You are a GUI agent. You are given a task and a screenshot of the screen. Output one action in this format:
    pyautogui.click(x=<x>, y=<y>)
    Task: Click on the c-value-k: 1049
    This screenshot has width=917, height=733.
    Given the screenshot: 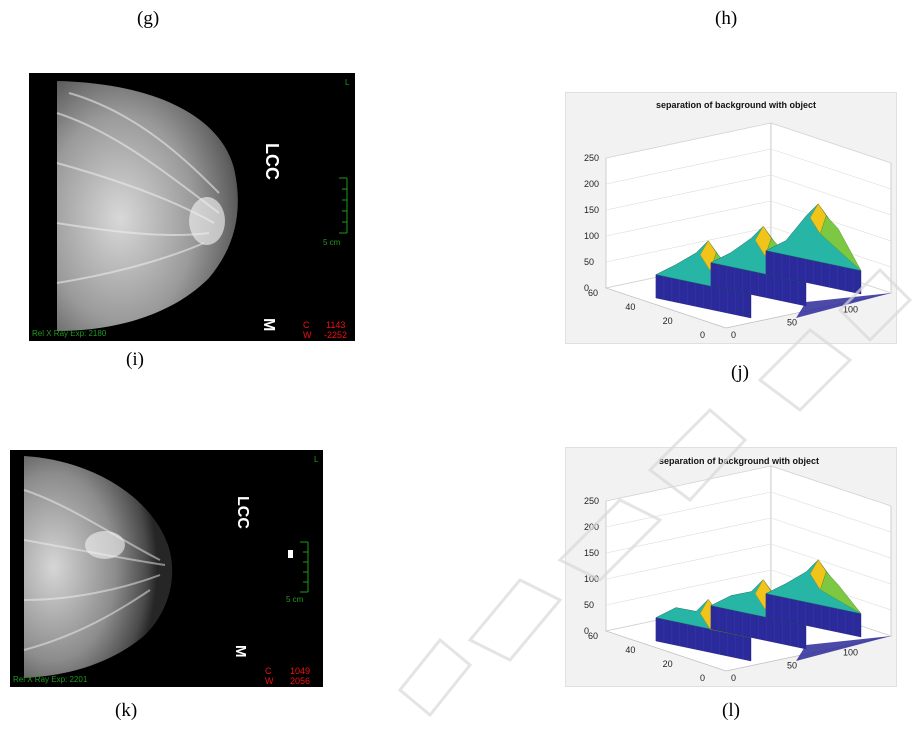 What is the action you would take?
    pyautogui.click(x=300, y=671)
    